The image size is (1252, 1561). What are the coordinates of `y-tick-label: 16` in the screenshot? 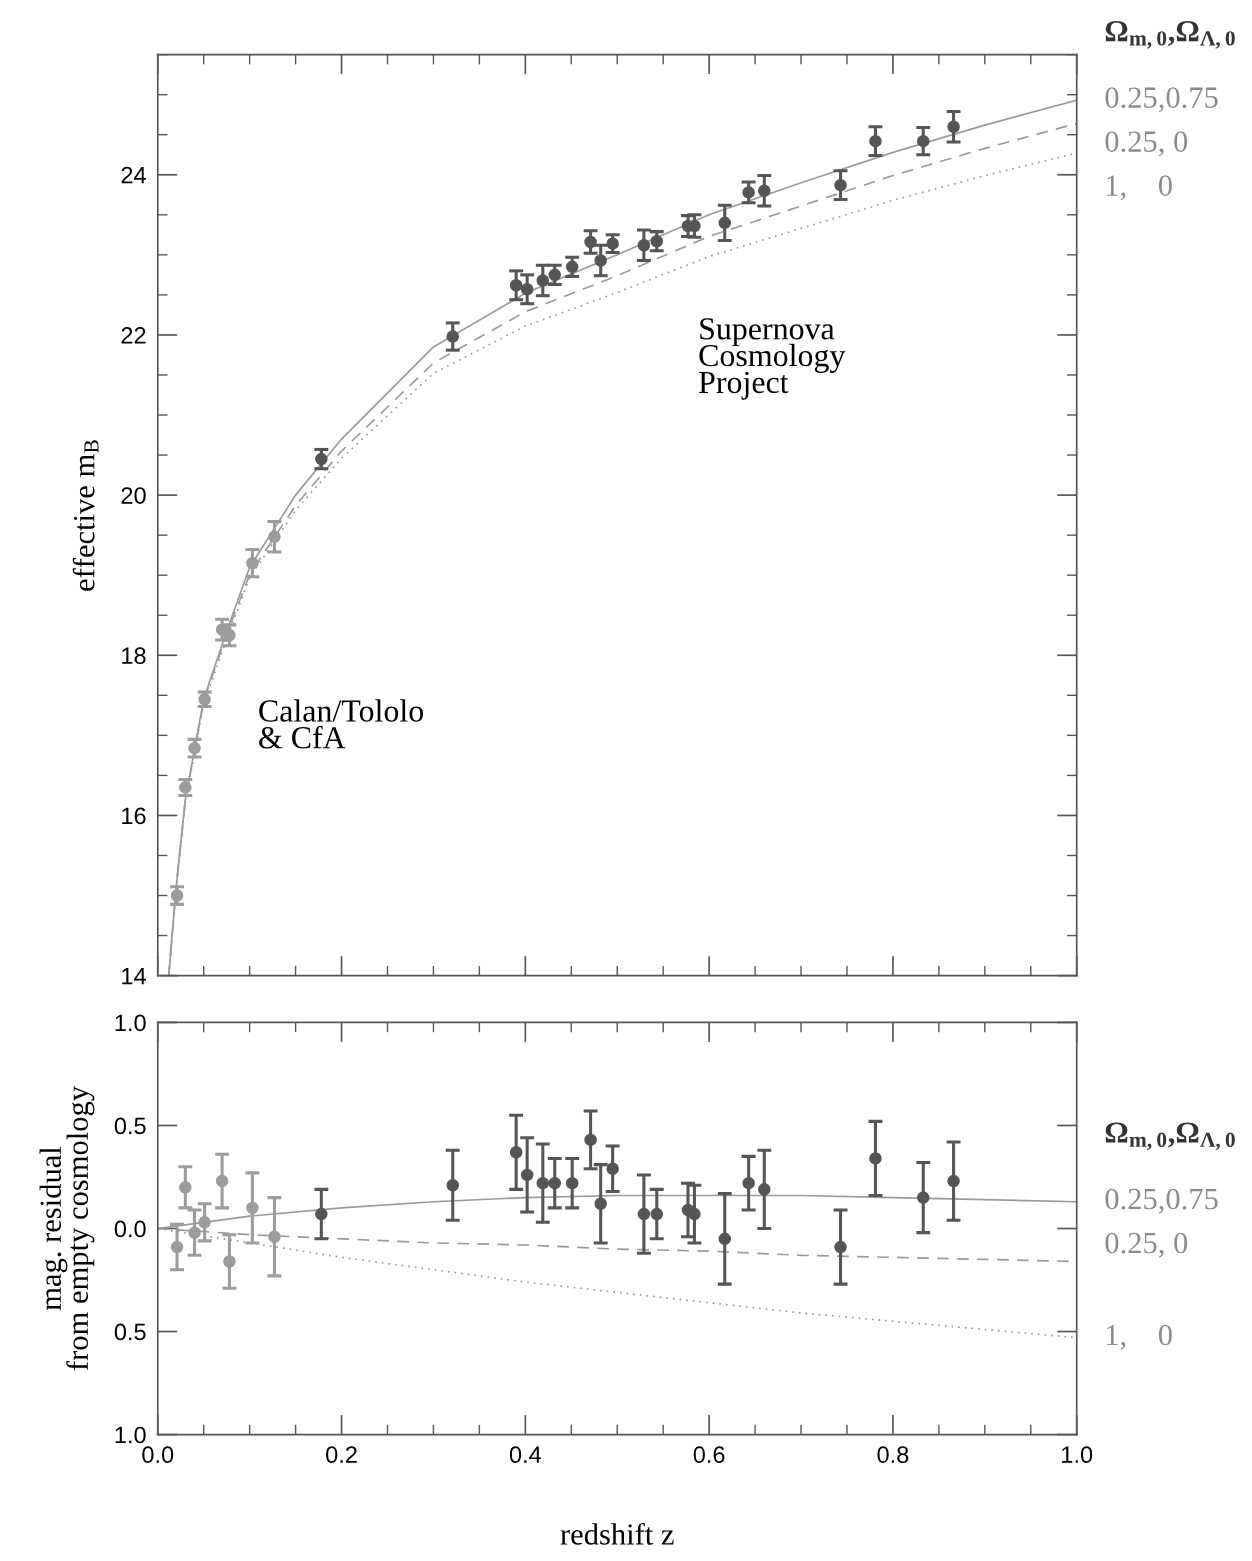 It's located at (134, 816).